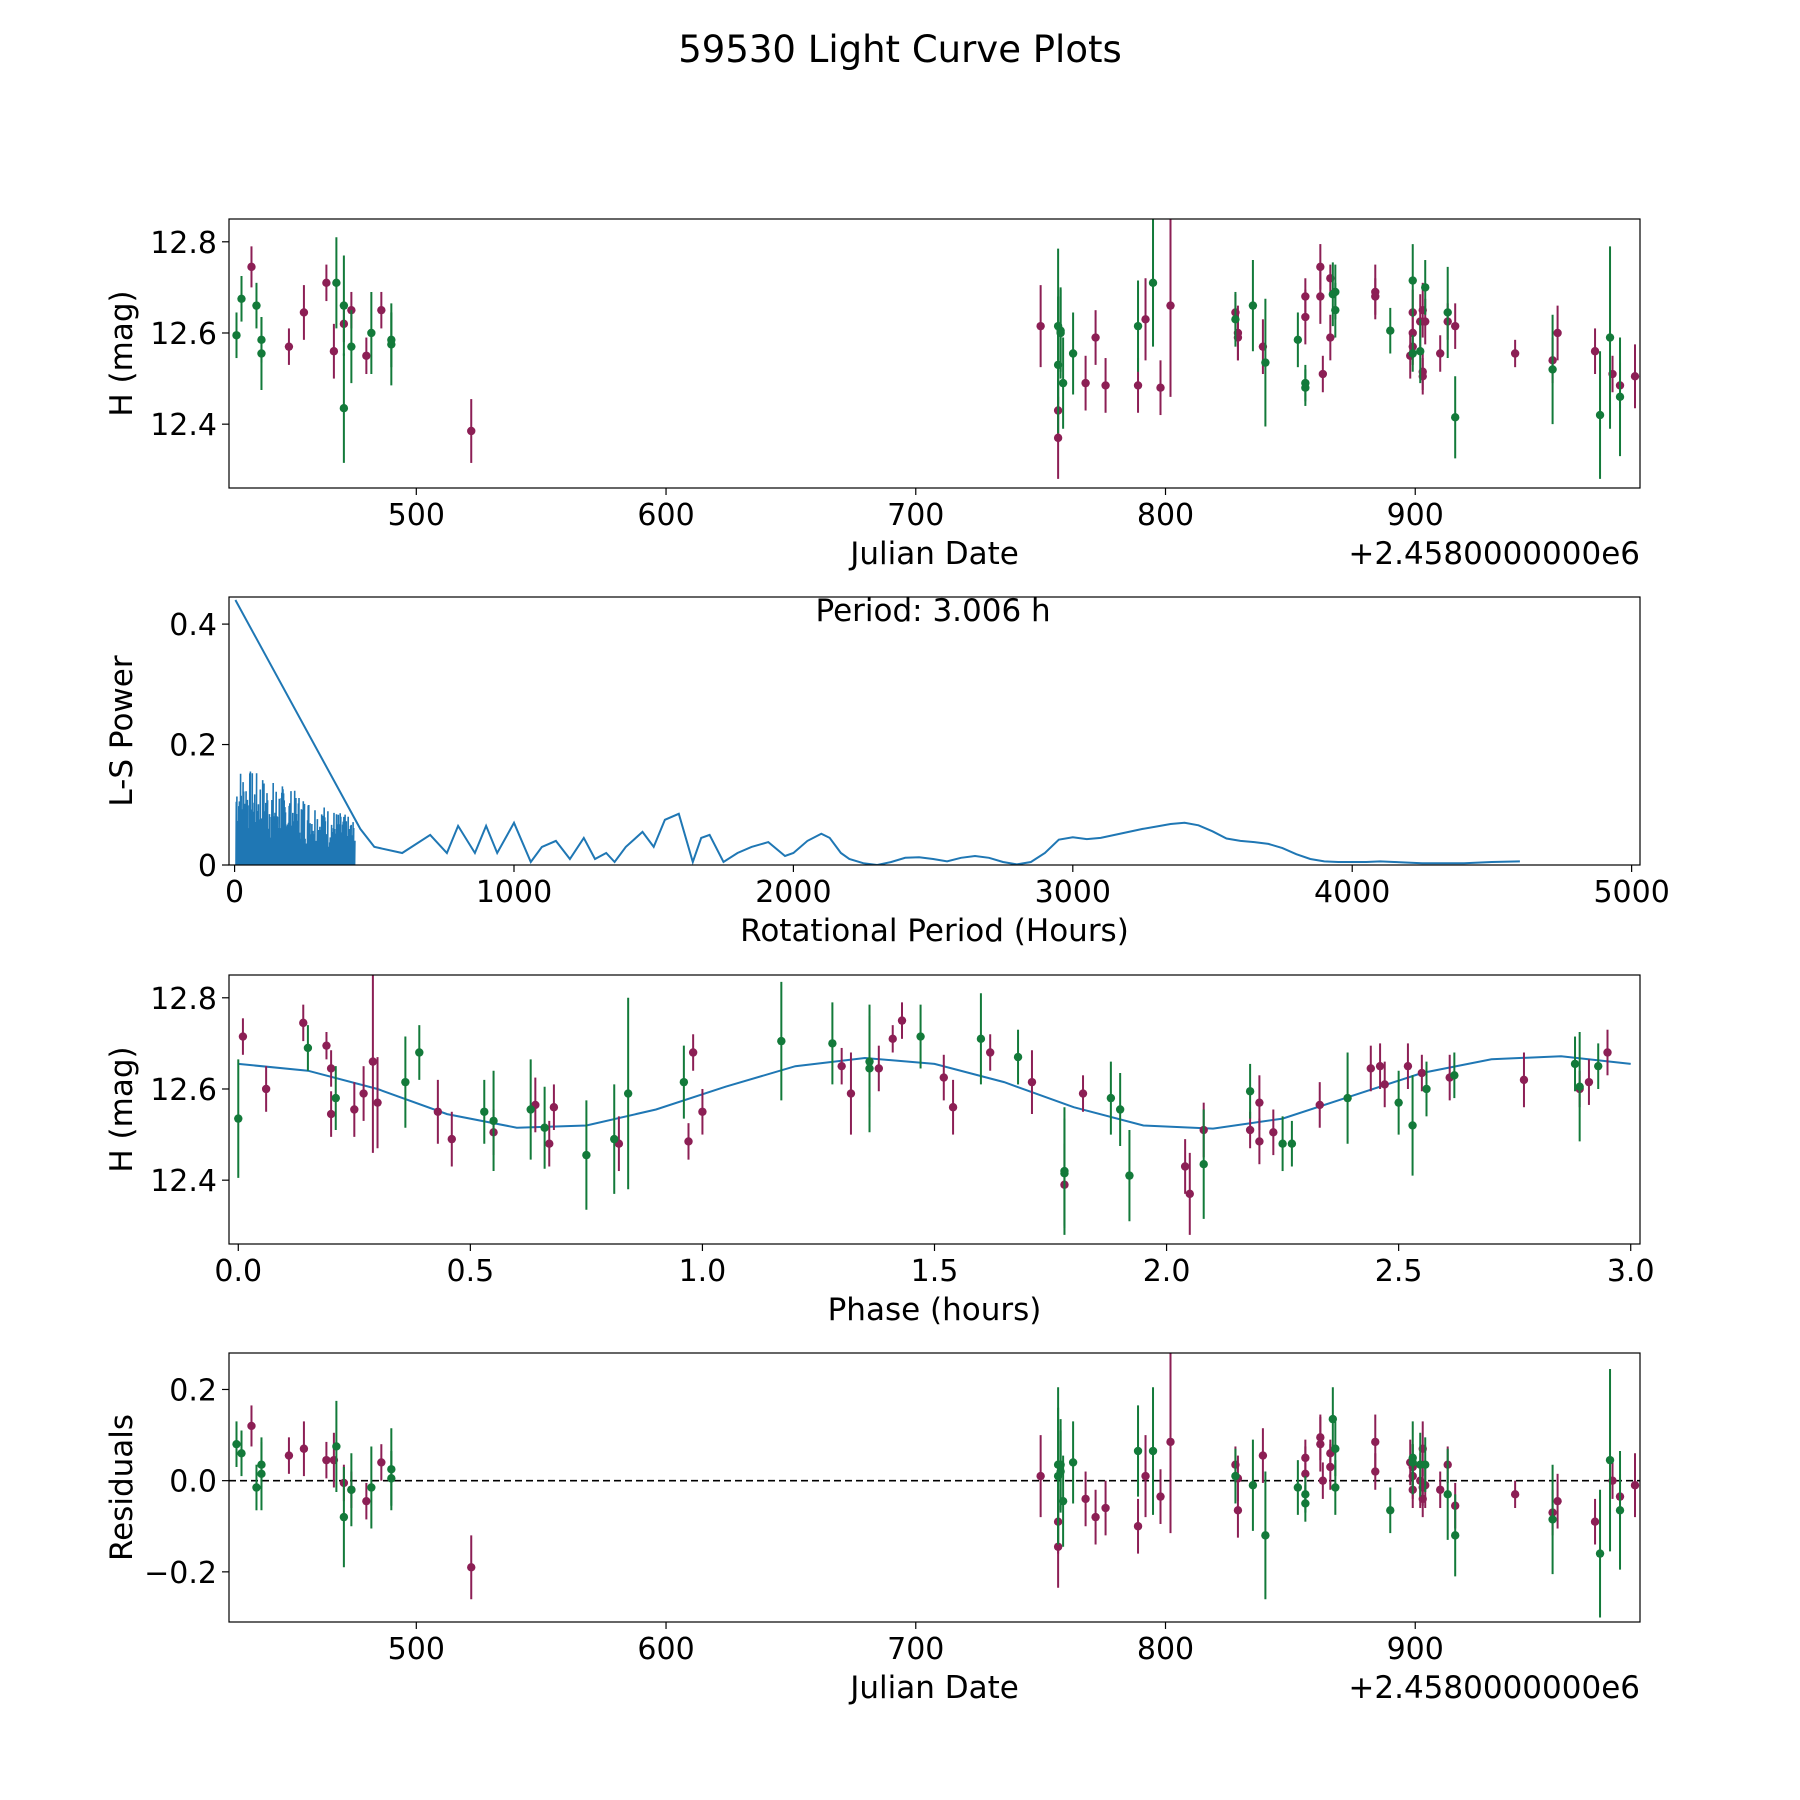 The image size is (1800, 1800). I want to click on x-tick-label: 600, so click(665, 515).